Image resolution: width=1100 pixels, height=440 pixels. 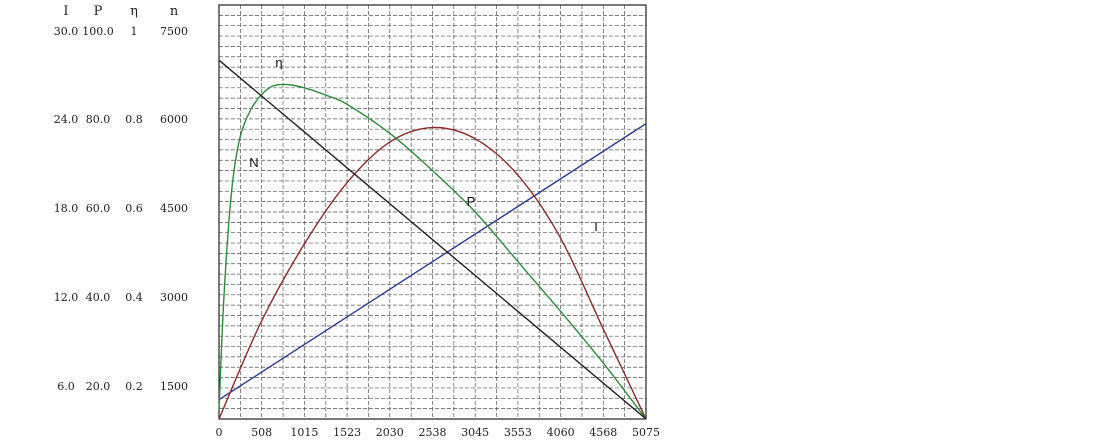 I want to click on x-tick-label: 4060, so click(x=561, y=432).